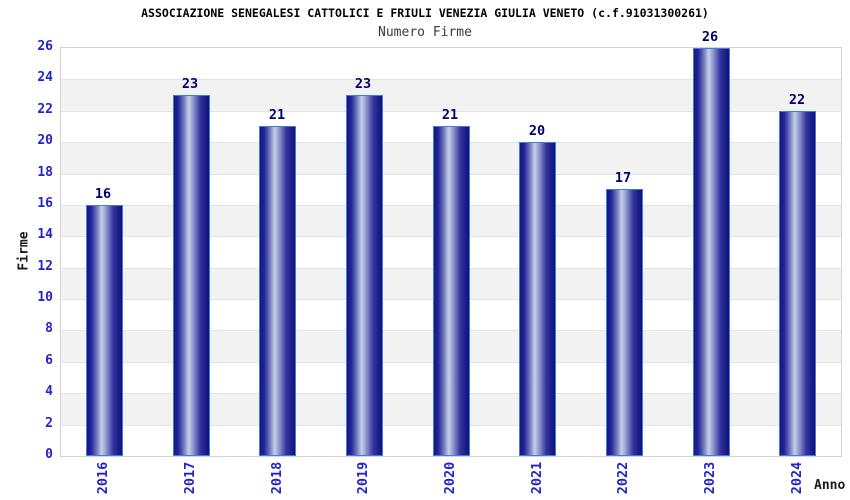 This screenshot has height=500, width=850. Describe the element at coordinates (623, 478) in the screenshot. I see `x-tick-label-2022: 2022` at that location.